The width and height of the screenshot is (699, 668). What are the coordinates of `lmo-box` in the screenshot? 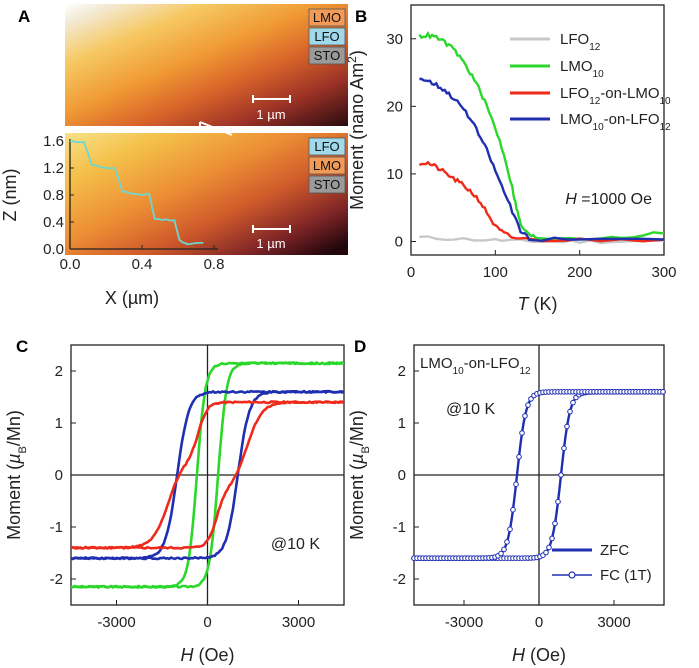 It's located at (327, 17).